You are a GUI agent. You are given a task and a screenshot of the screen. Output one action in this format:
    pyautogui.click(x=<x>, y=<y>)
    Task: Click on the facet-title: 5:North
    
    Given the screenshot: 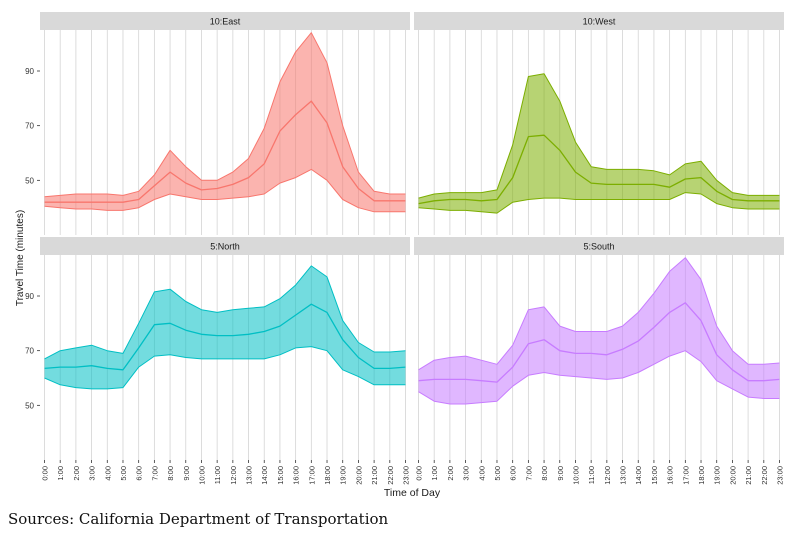 What is the action you would take?
    pyautogui.click(x=225, y=247)
    